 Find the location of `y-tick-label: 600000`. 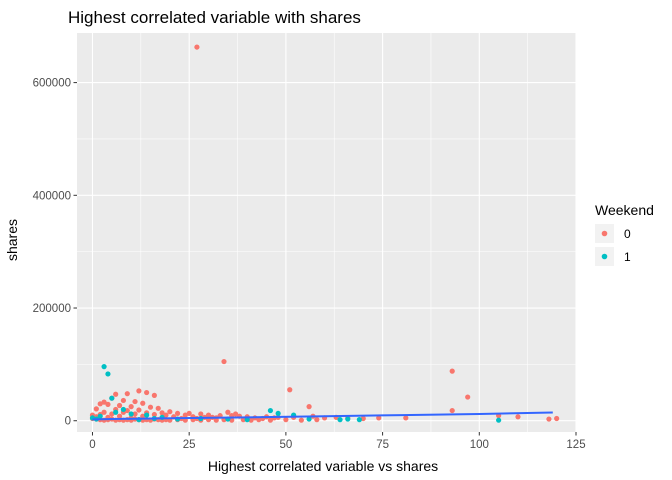

y-tick-label: 600000 is located at coordinates (52, 84).